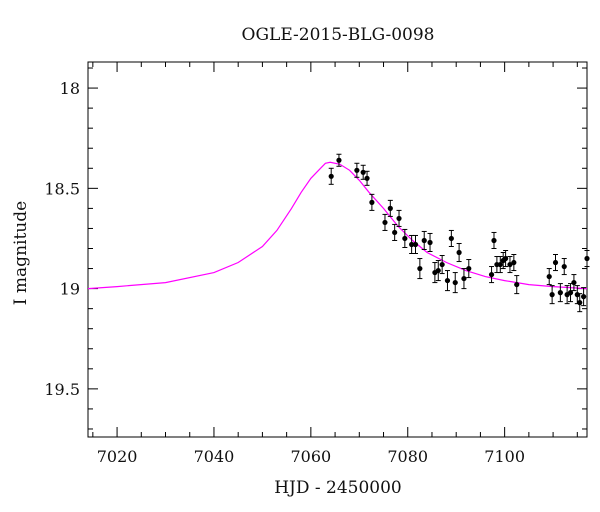 This screenshot has height=512, width=600. Describe the element at coordinates (338, 488) in the screenshot. I see `x-axis-label: HJD - 2450000` at that location.